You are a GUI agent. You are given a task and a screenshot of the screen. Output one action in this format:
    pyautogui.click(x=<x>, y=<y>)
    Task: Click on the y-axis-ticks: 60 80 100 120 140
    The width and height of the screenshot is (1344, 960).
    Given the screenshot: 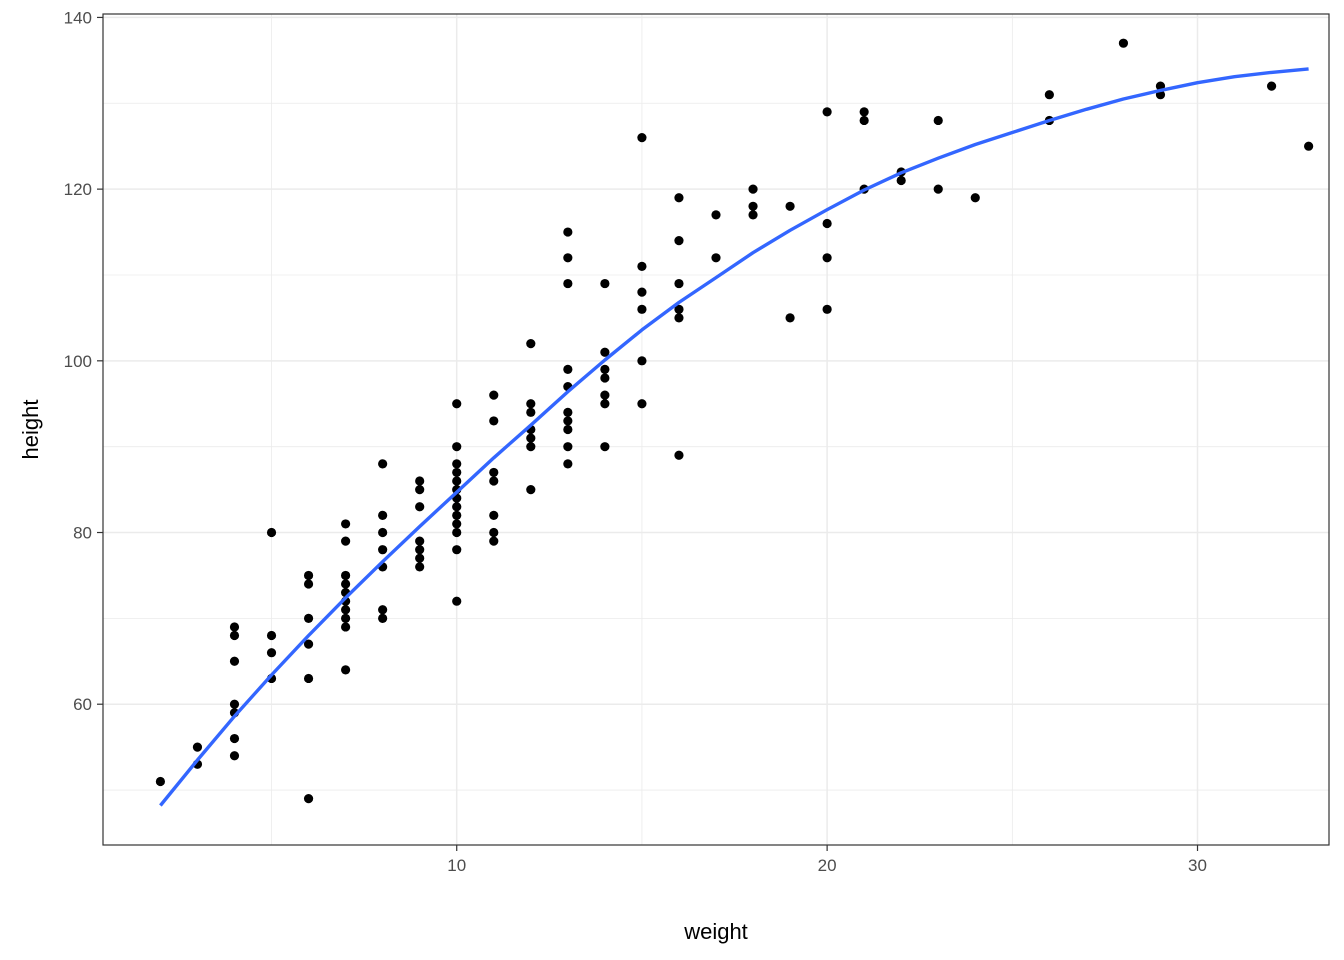 What is the action you would take?
    pyautogui.click(x=83, y=361)
    